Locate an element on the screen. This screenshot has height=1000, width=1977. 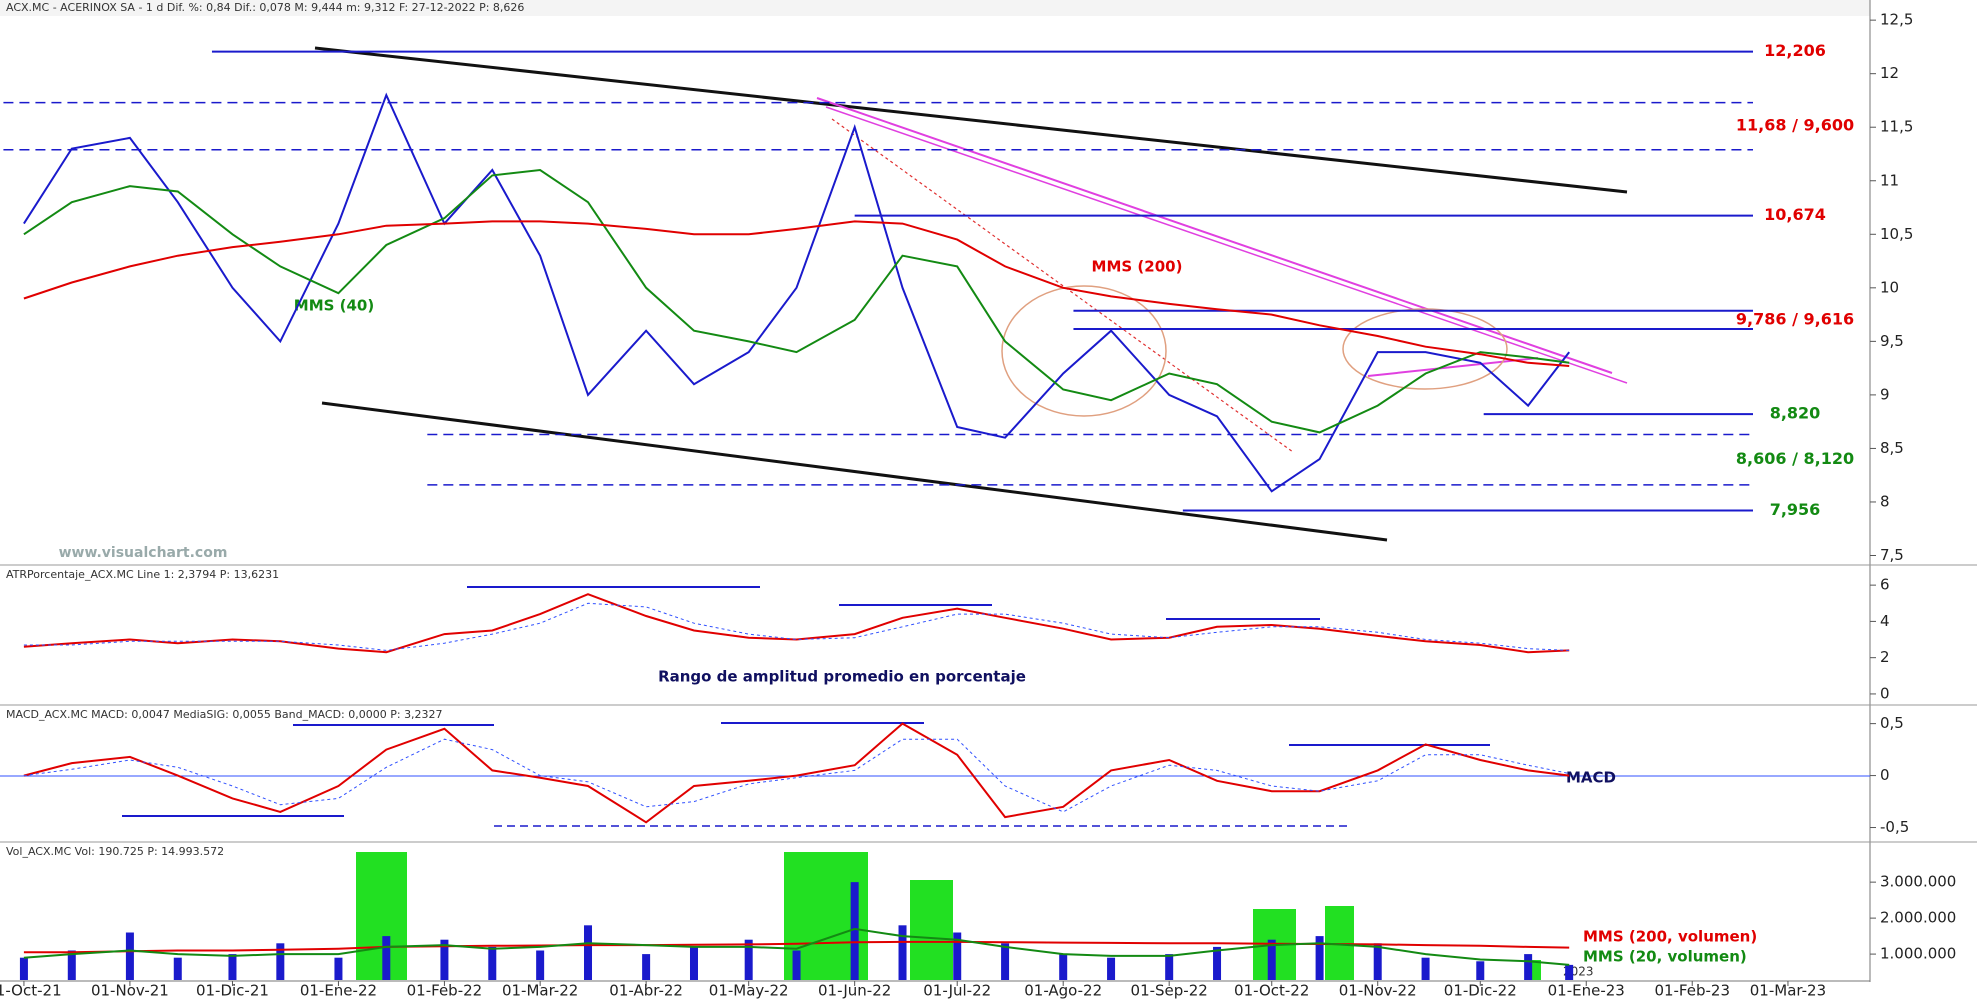
x-tick-label: 01-Nov-21 is located at coordinates (130, 991).